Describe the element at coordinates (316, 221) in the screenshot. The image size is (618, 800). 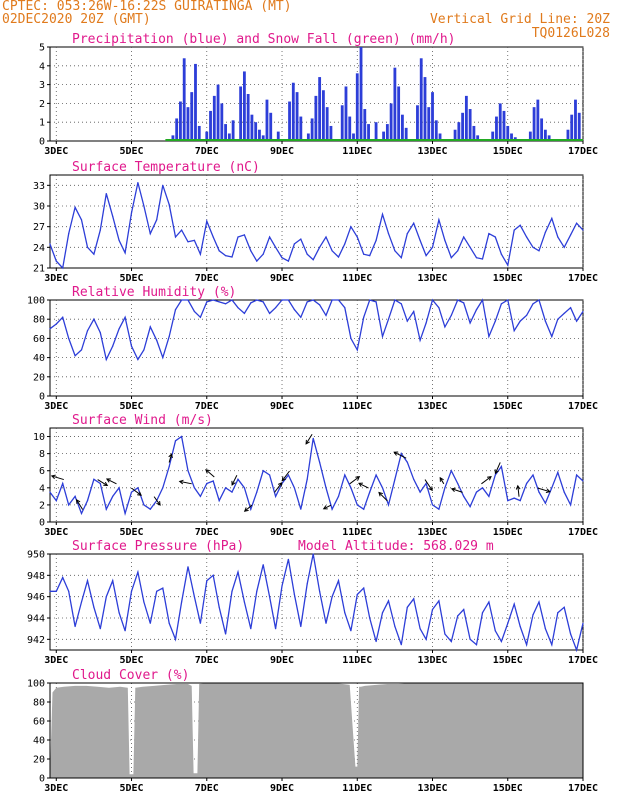
I see `plot-frame` at that location.